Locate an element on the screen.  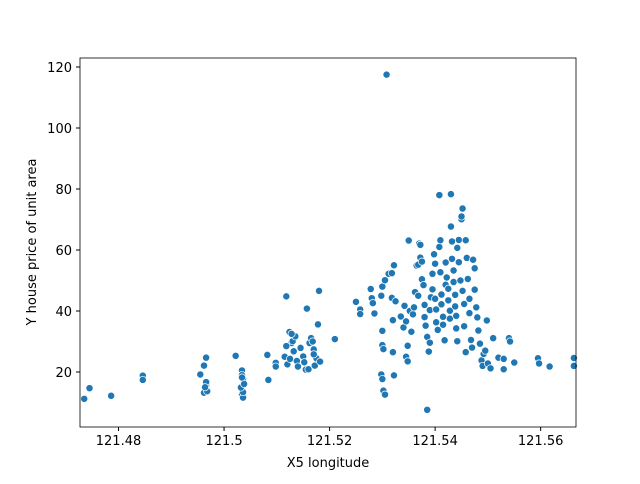
x-tick-label: 121.48 is located at coordinates (119, 441).